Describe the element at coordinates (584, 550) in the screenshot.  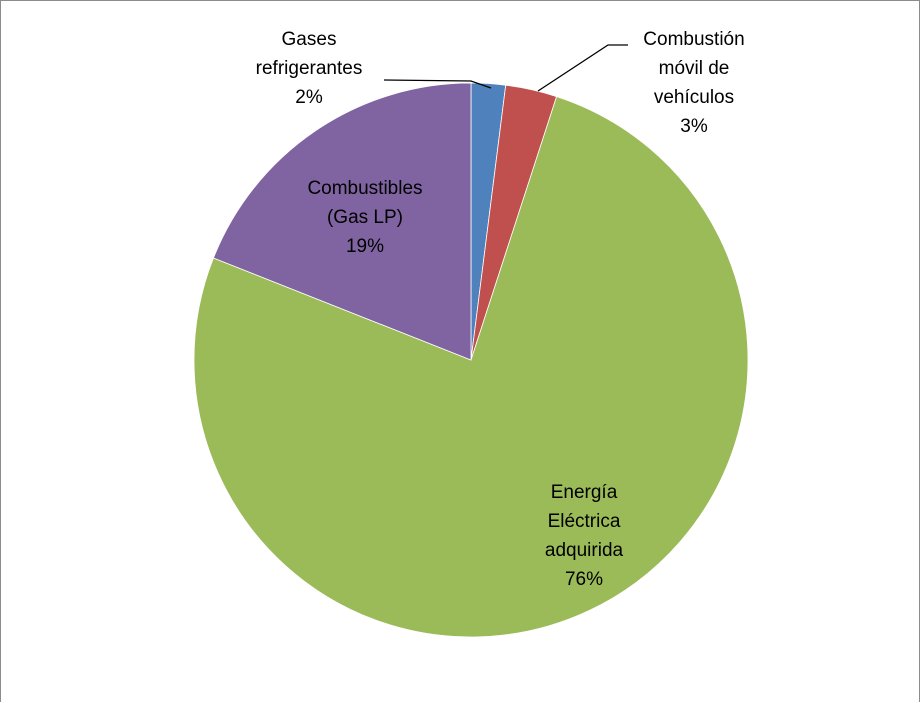
I see `data-label-text: adquirida` at that location.